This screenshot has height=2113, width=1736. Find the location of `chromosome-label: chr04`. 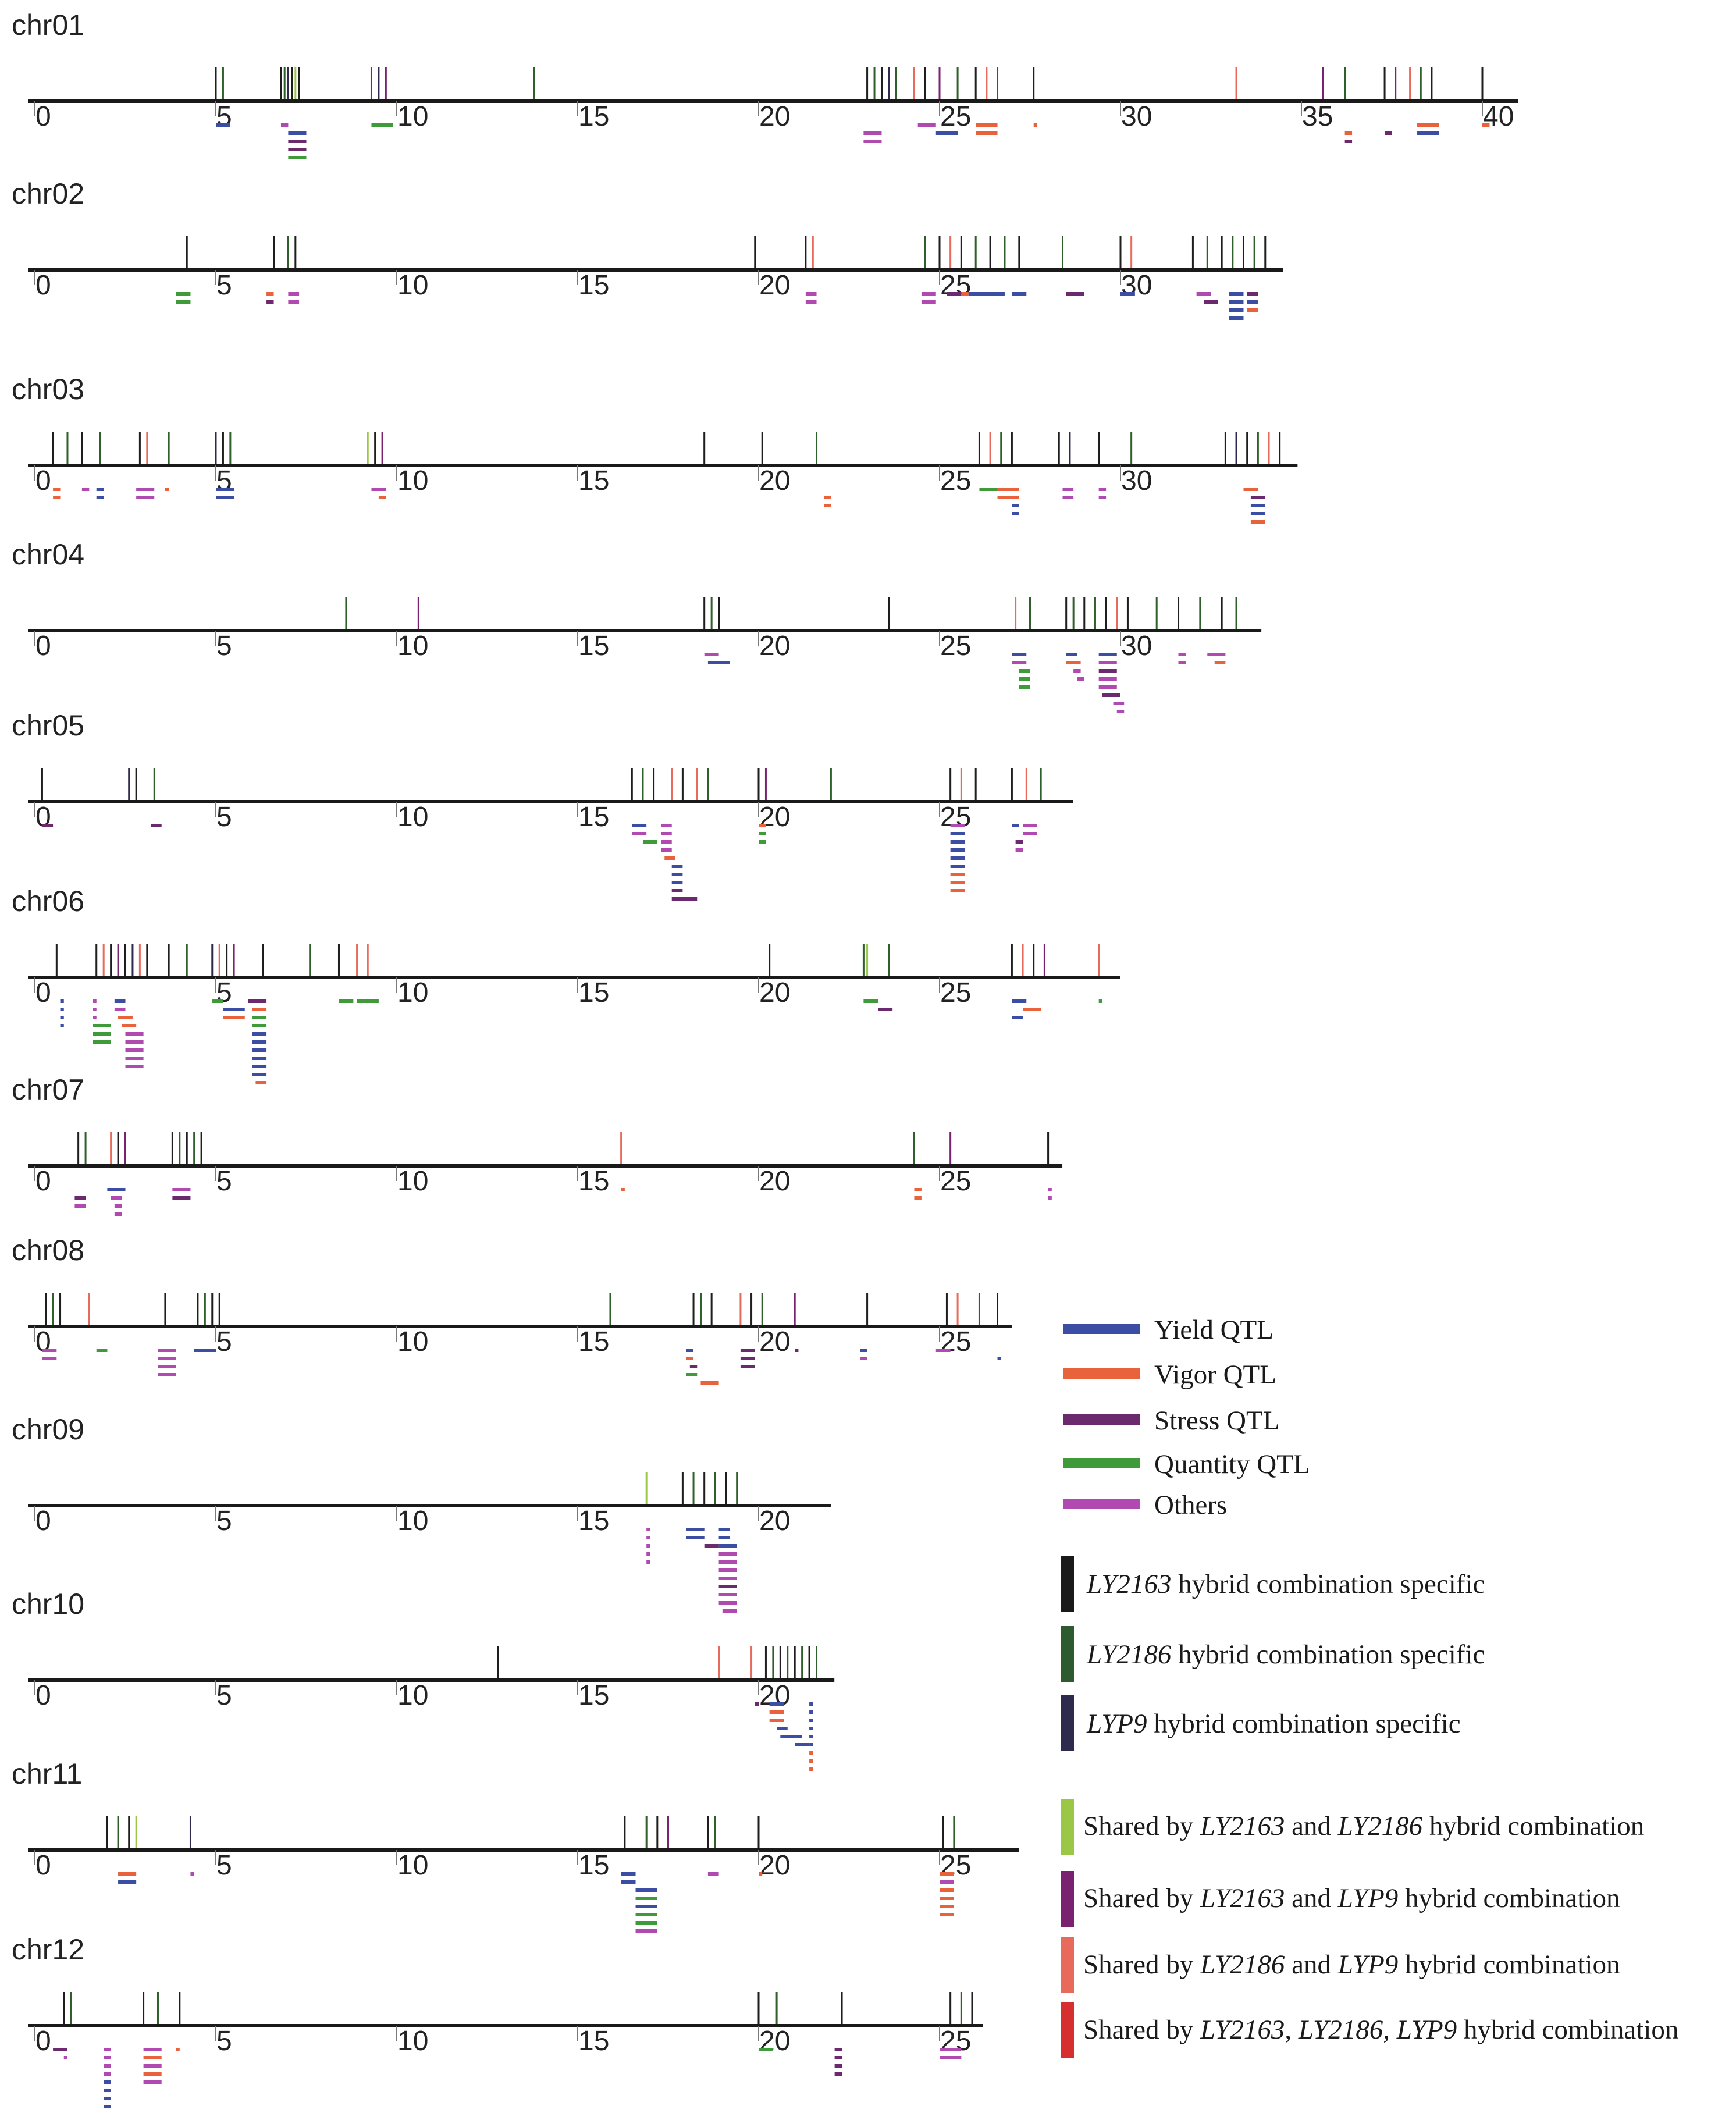

chromosome-label: chr04 is located at coordinates (48, 554).